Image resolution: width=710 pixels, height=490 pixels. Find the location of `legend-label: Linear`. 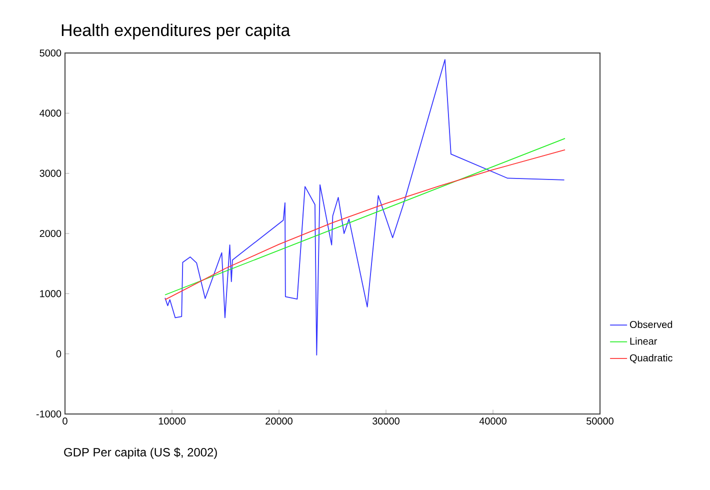

legend-label: Linear is located at coordinates (644, 341).